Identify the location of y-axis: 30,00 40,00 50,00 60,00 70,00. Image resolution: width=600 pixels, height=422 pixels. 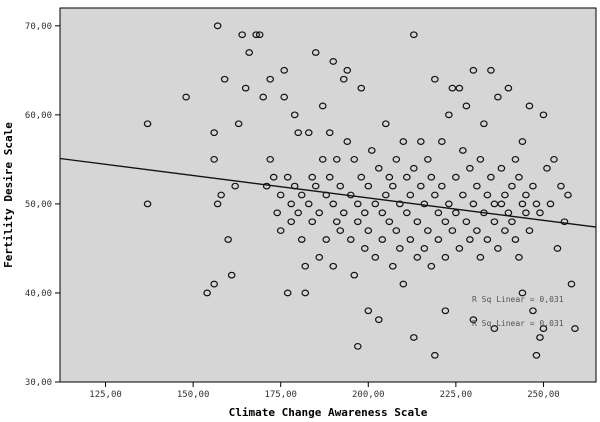
(42, 205).